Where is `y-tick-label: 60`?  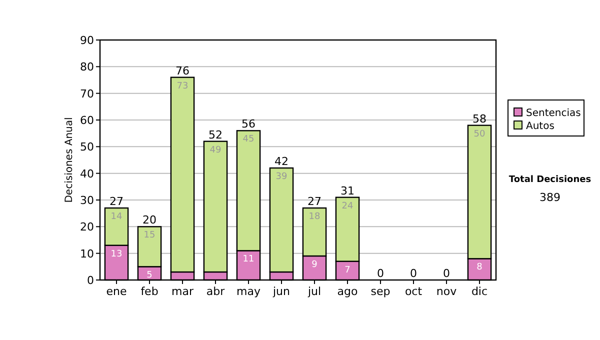 y-tick-label: 60 is located at coordinates (87, 120).